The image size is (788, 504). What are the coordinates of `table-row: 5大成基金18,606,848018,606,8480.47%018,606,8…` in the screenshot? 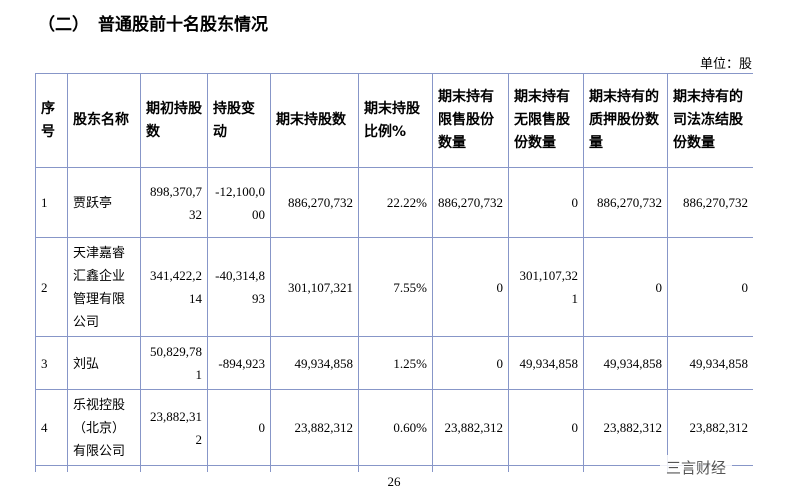 It's located at (394, 468).